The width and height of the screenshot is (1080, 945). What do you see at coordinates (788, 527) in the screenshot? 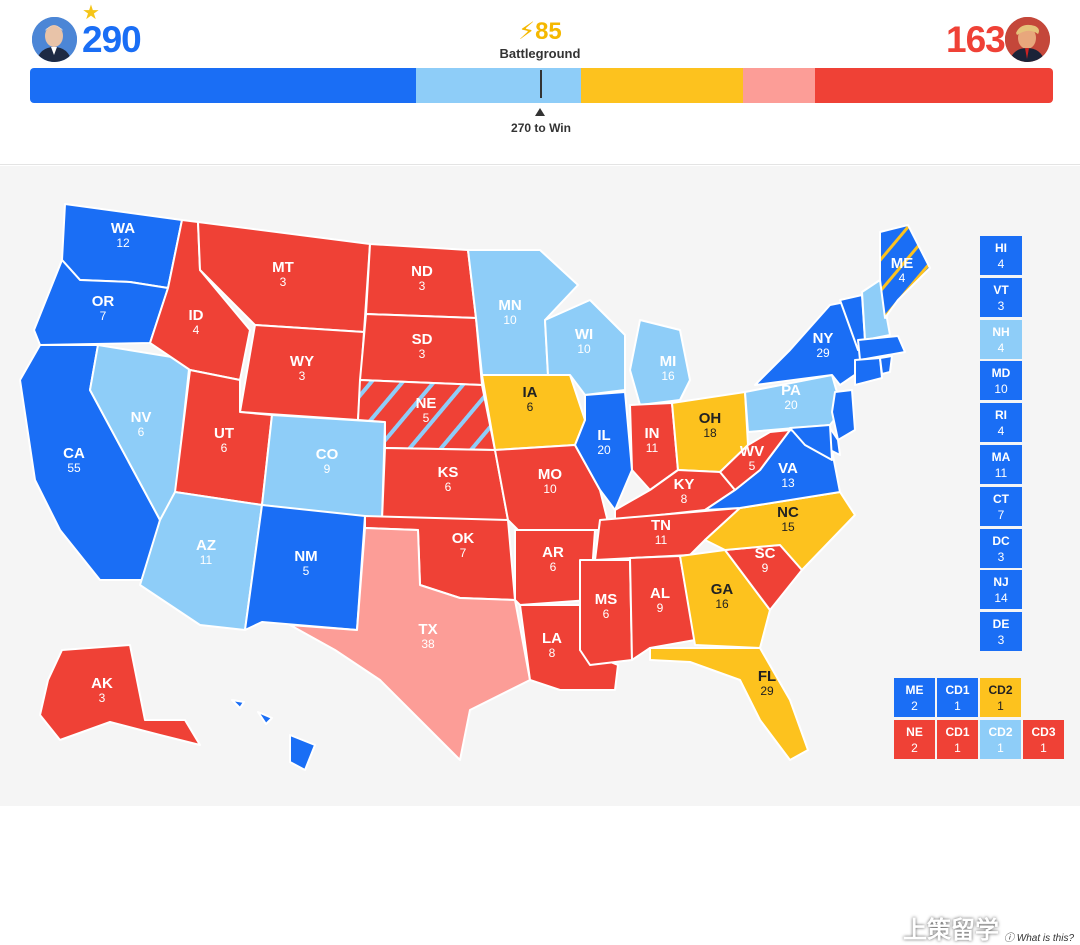
I see `state-votes-NC: 15` at bounding box center [788, 527].